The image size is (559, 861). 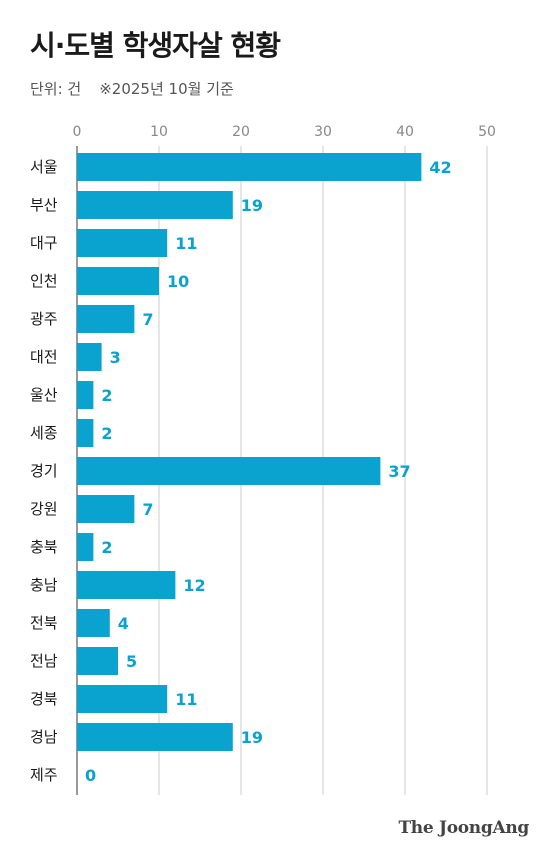 What do you see at coordinates (440, 167) in the screenshot?
I see `data-label: 42` at bounding box center [440, 167].